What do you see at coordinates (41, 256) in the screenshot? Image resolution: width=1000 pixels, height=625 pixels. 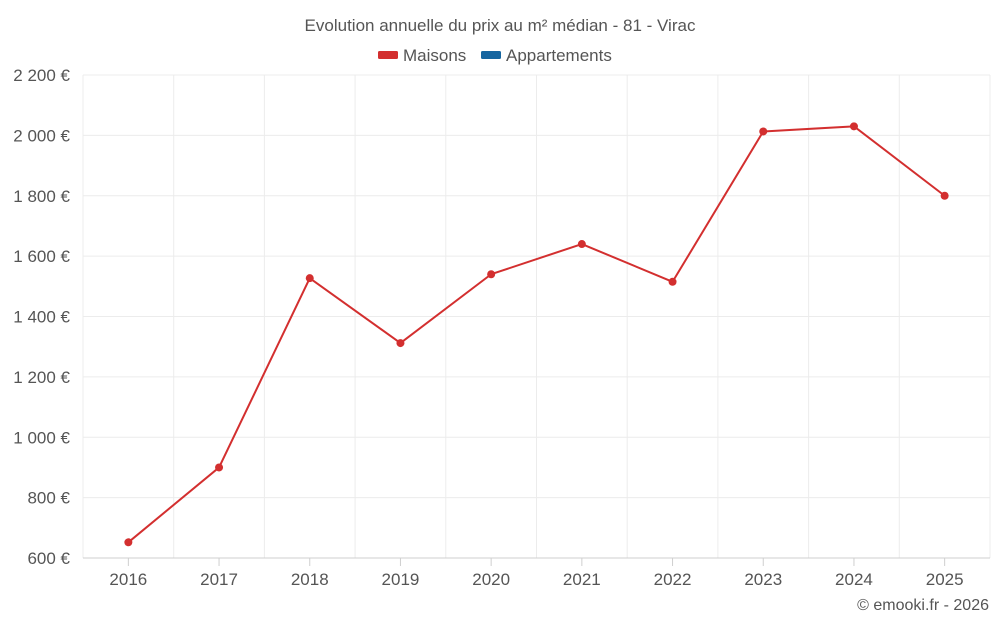 I see `y-tick-label: 1 600 €` at bounding box center [41, 256].